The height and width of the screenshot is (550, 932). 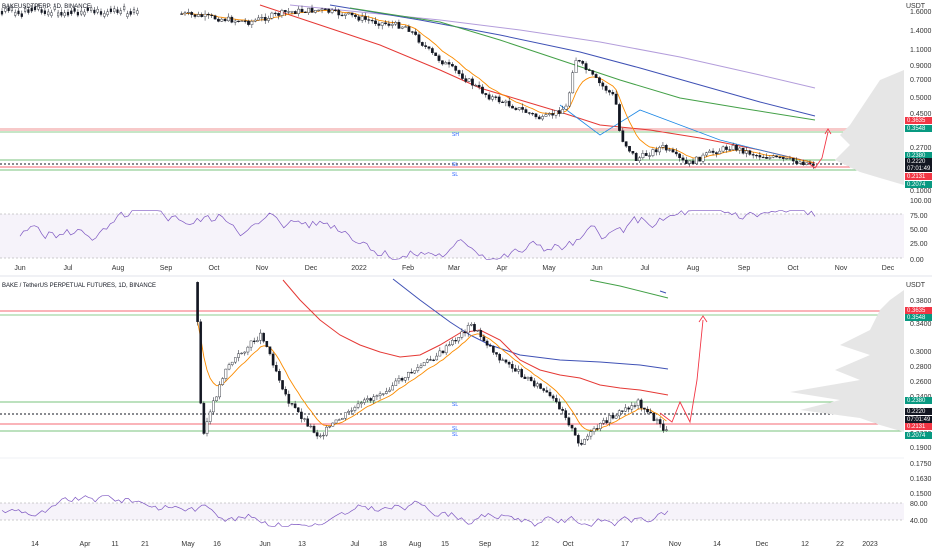 I want to click on price-tag: 0.3635, so click(x=916, y=311).